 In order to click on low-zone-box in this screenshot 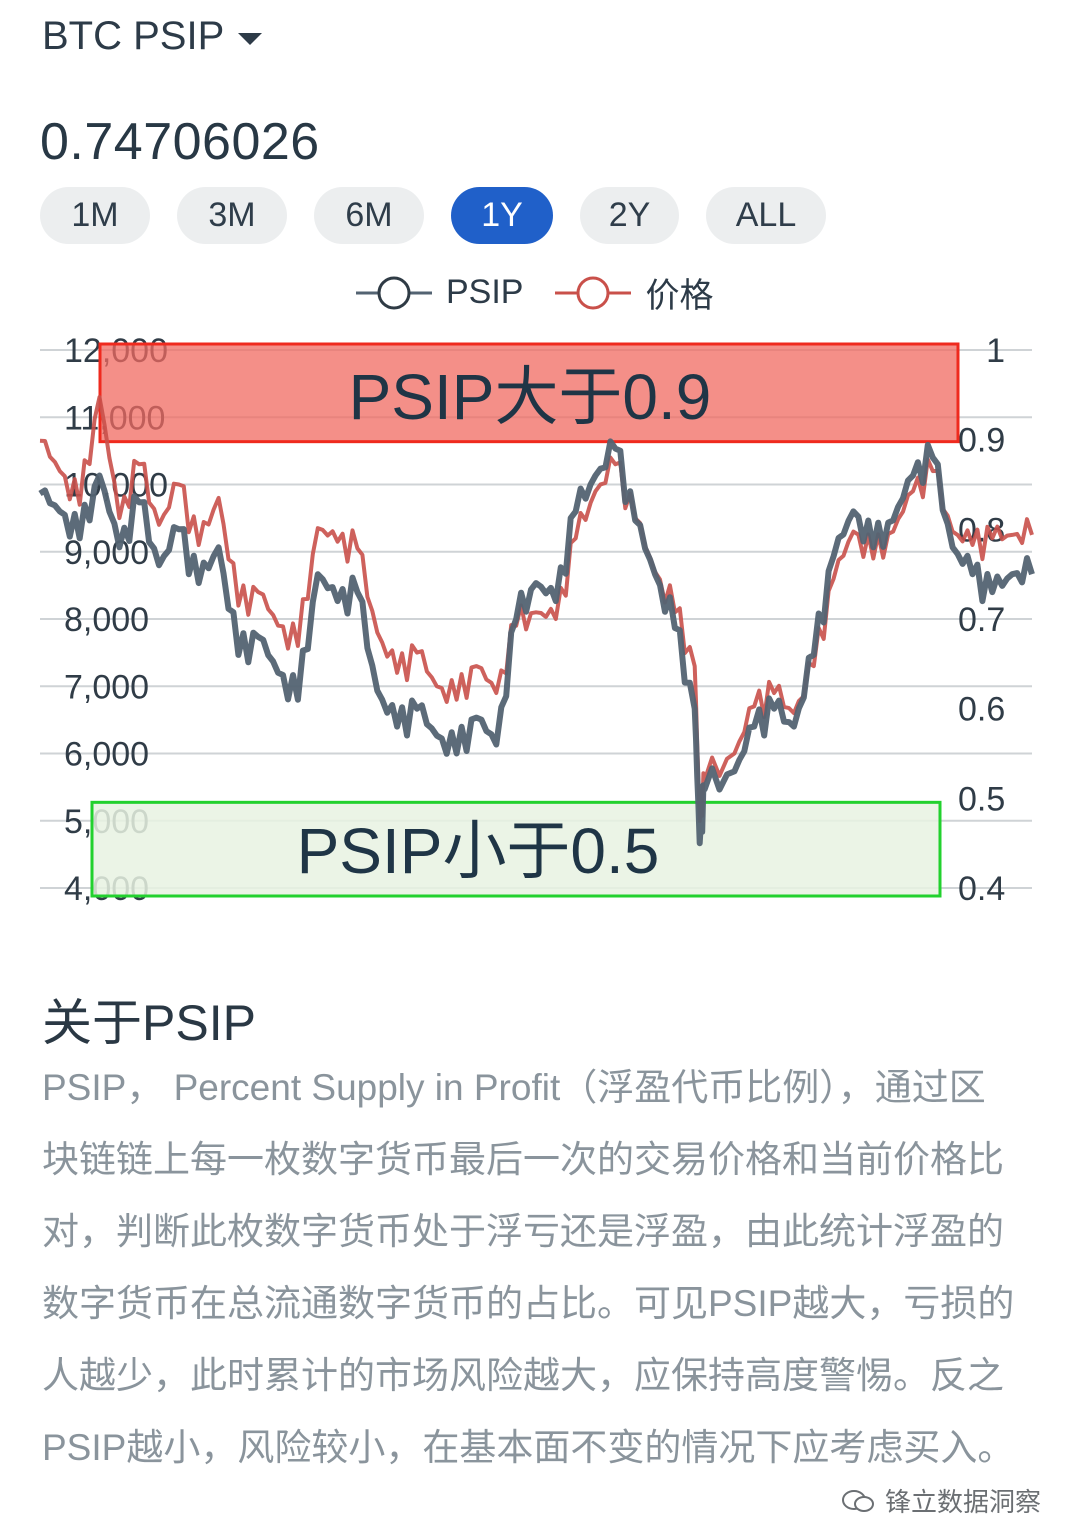, I will do `click(516, 849)`.